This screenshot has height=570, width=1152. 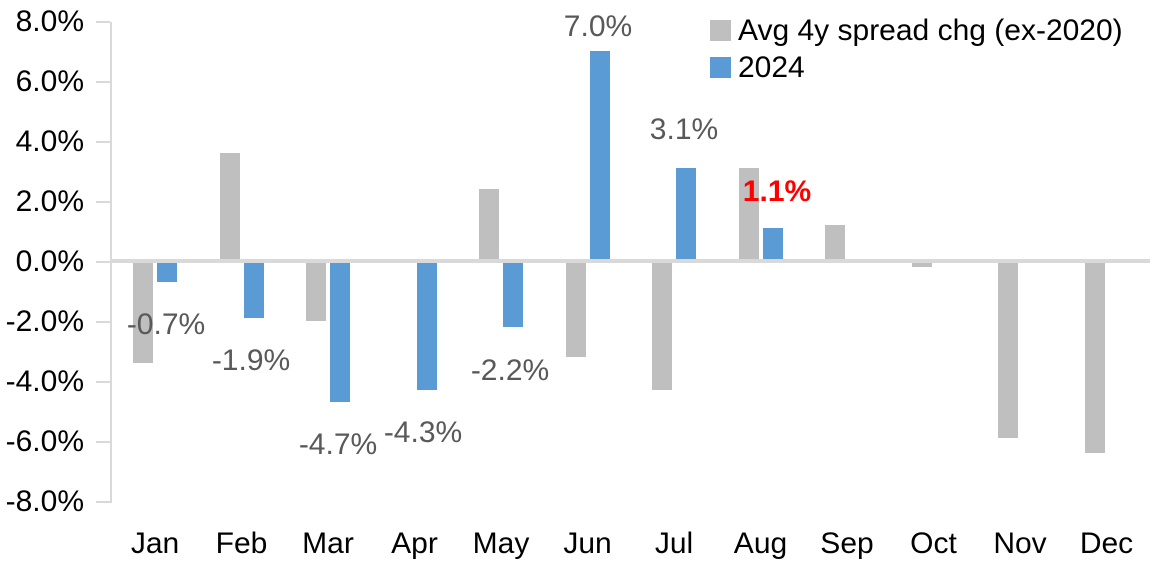 I want to click on x-axis-label-jul: Jul, so click(x=674, y=543).